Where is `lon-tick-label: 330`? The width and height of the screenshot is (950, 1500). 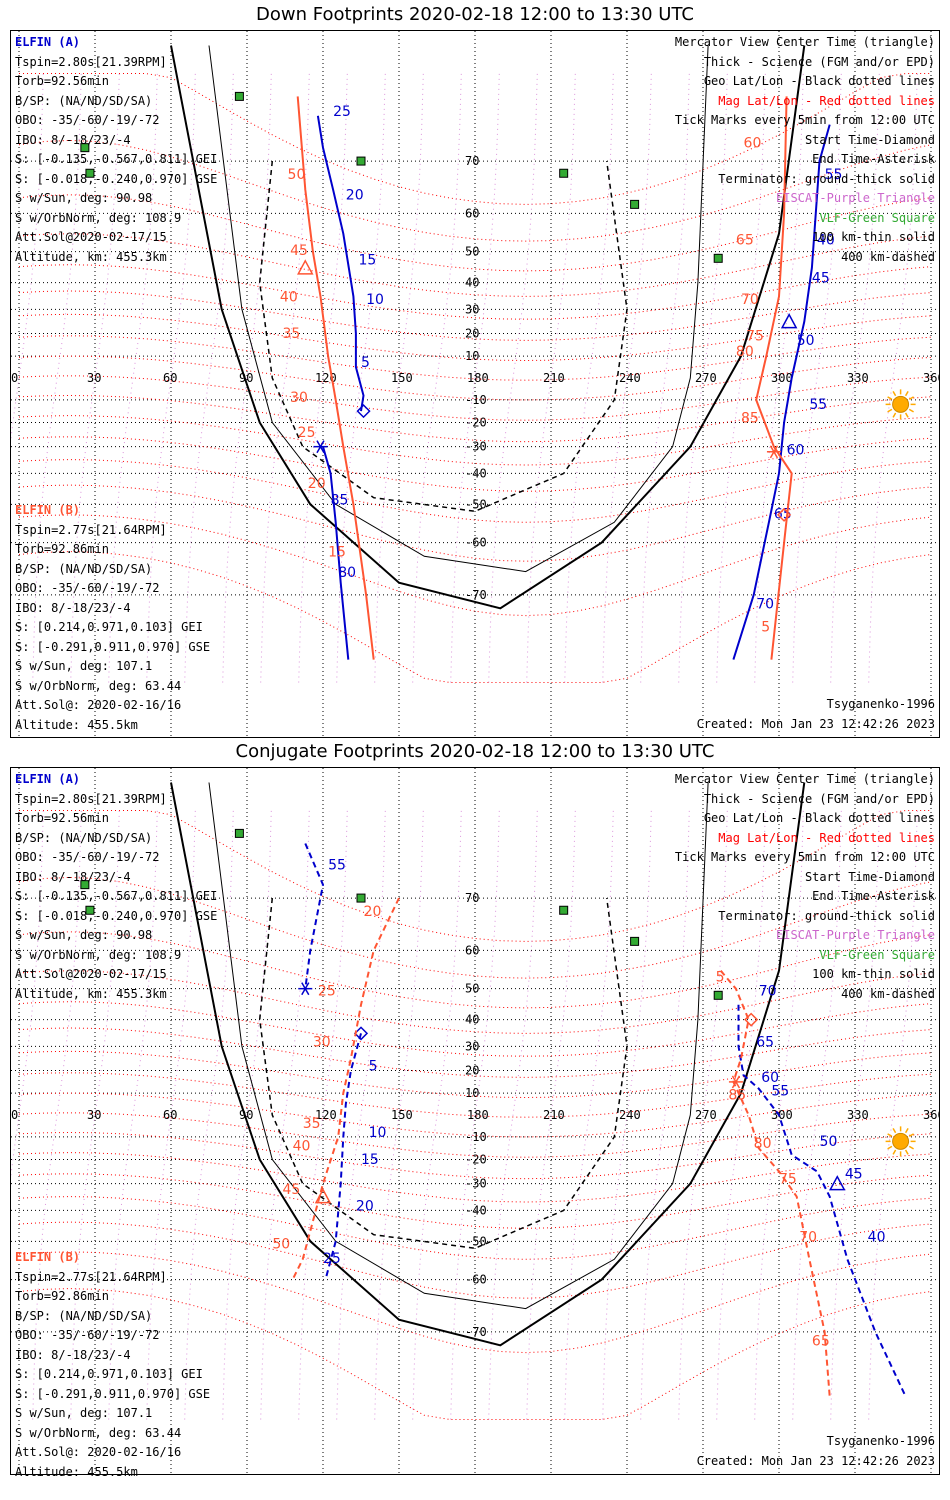 lon-tick-label: 330 is located at coordinates (858, 378).